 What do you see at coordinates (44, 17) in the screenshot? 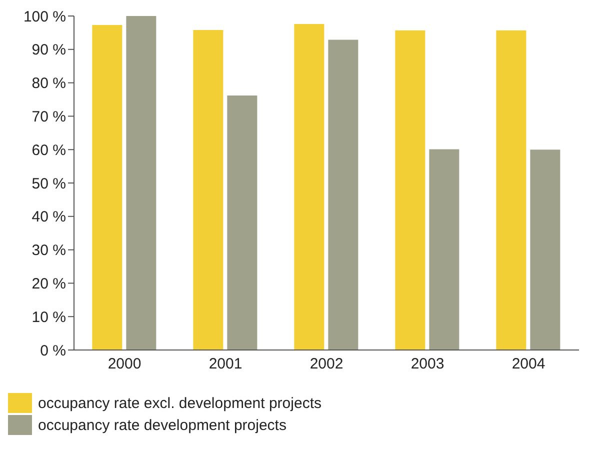
I see `y-tick-label: 100 %` at bounding box center [44, 17].